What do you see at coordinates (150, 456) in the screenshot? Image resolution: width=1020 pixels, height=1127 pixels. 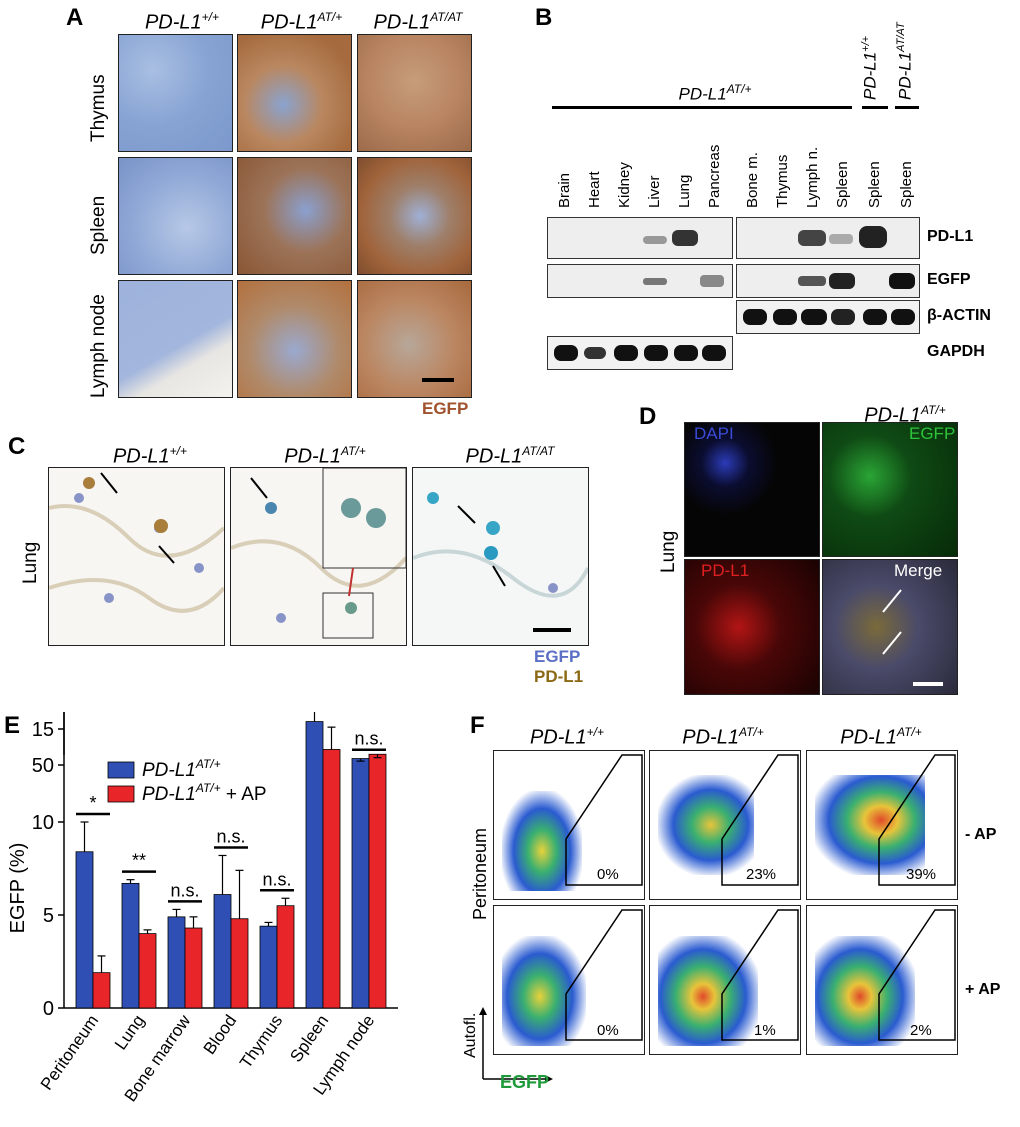 I see `c-header-wt: PD-L1+/+` at bounding box center [150, 456].